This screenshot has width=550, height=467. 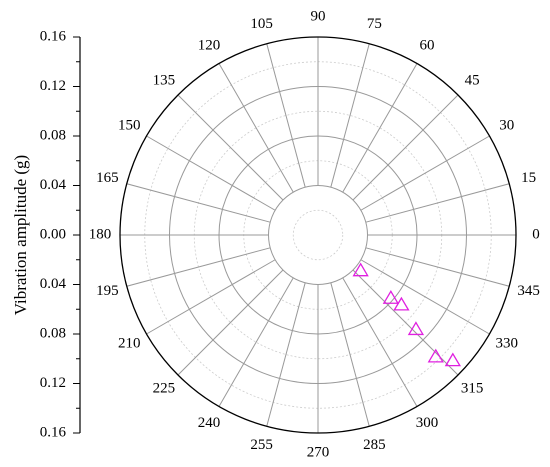 What do you see at coordinates (318, 452) in the screenshot?
I see `angle-label: 270` at bounding box center [318, 452].